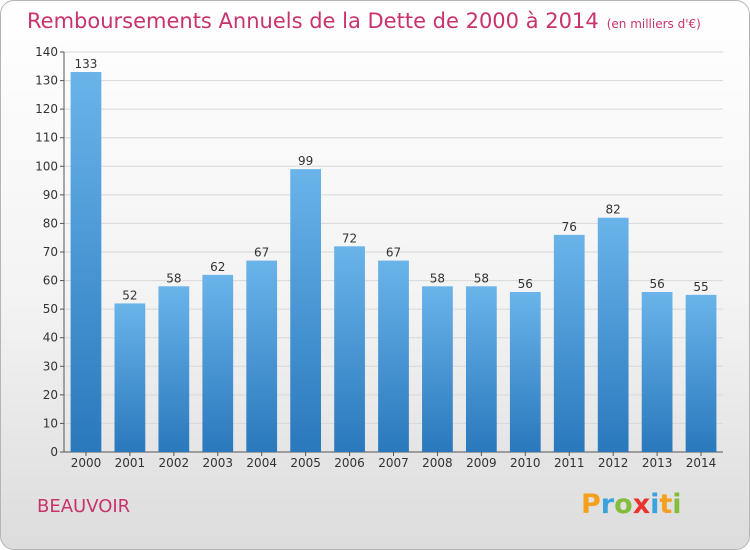 Image resolution: width=750 pixels, height=550 pixels. Describe the element at coordinates (50, 223) in the screenshot. I see `y-tick-label: 80` at that location.